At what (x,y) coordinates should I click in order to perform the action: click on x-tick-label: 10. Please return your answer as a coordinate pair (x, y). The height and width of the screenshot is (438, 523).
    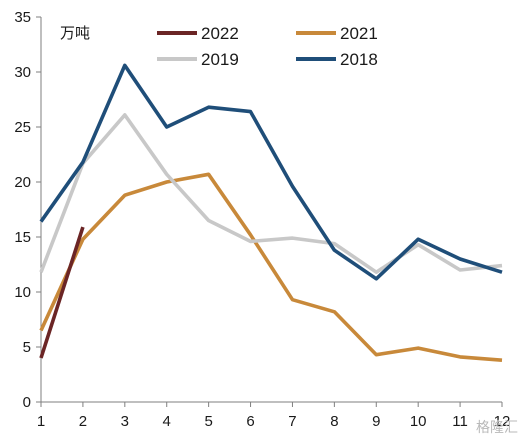
    Looking at the image, I should click on (418, 421).